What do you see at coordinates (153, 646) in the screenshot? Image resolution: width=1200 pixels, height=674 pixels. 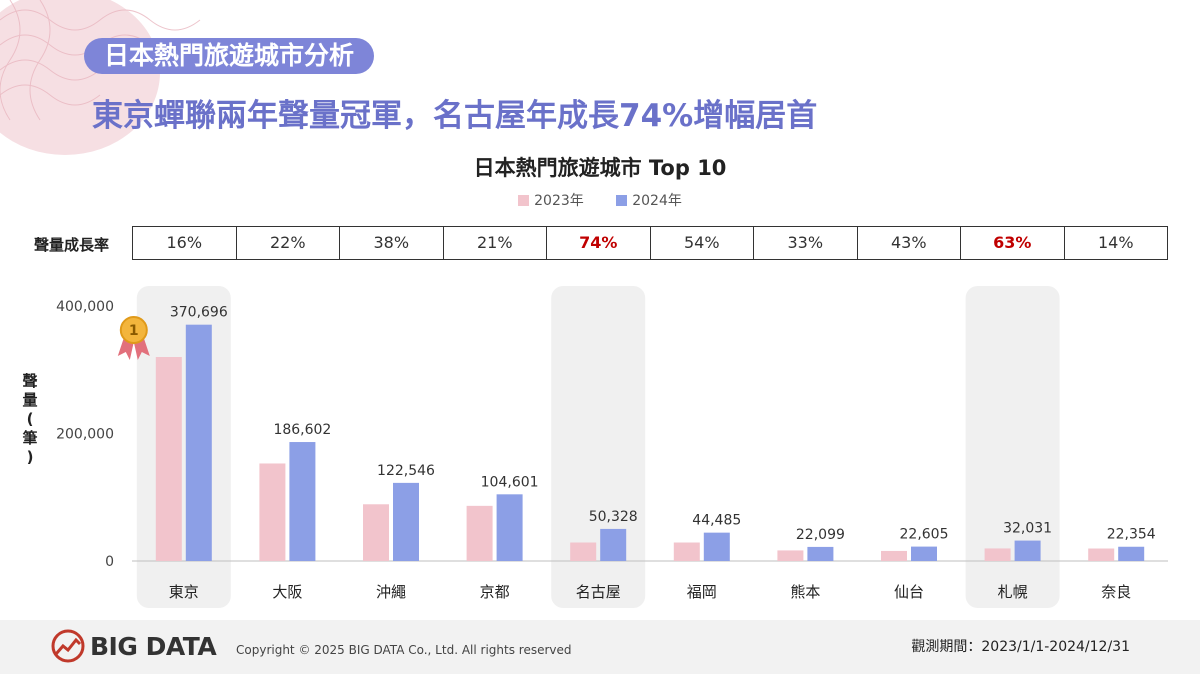 I see `brand-logo-text: BIG DATA` at bounding box center [153, 646].